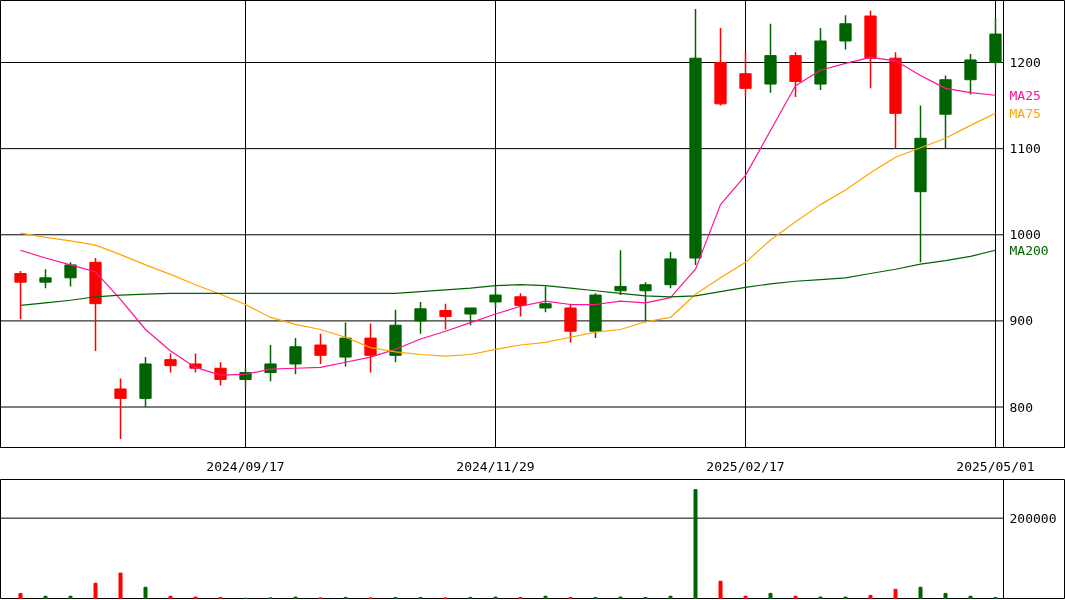 Image resolution: width=1065 pixels, height=600 pixels. I want to click on y-tick-label: 800, so click(1021, 407).